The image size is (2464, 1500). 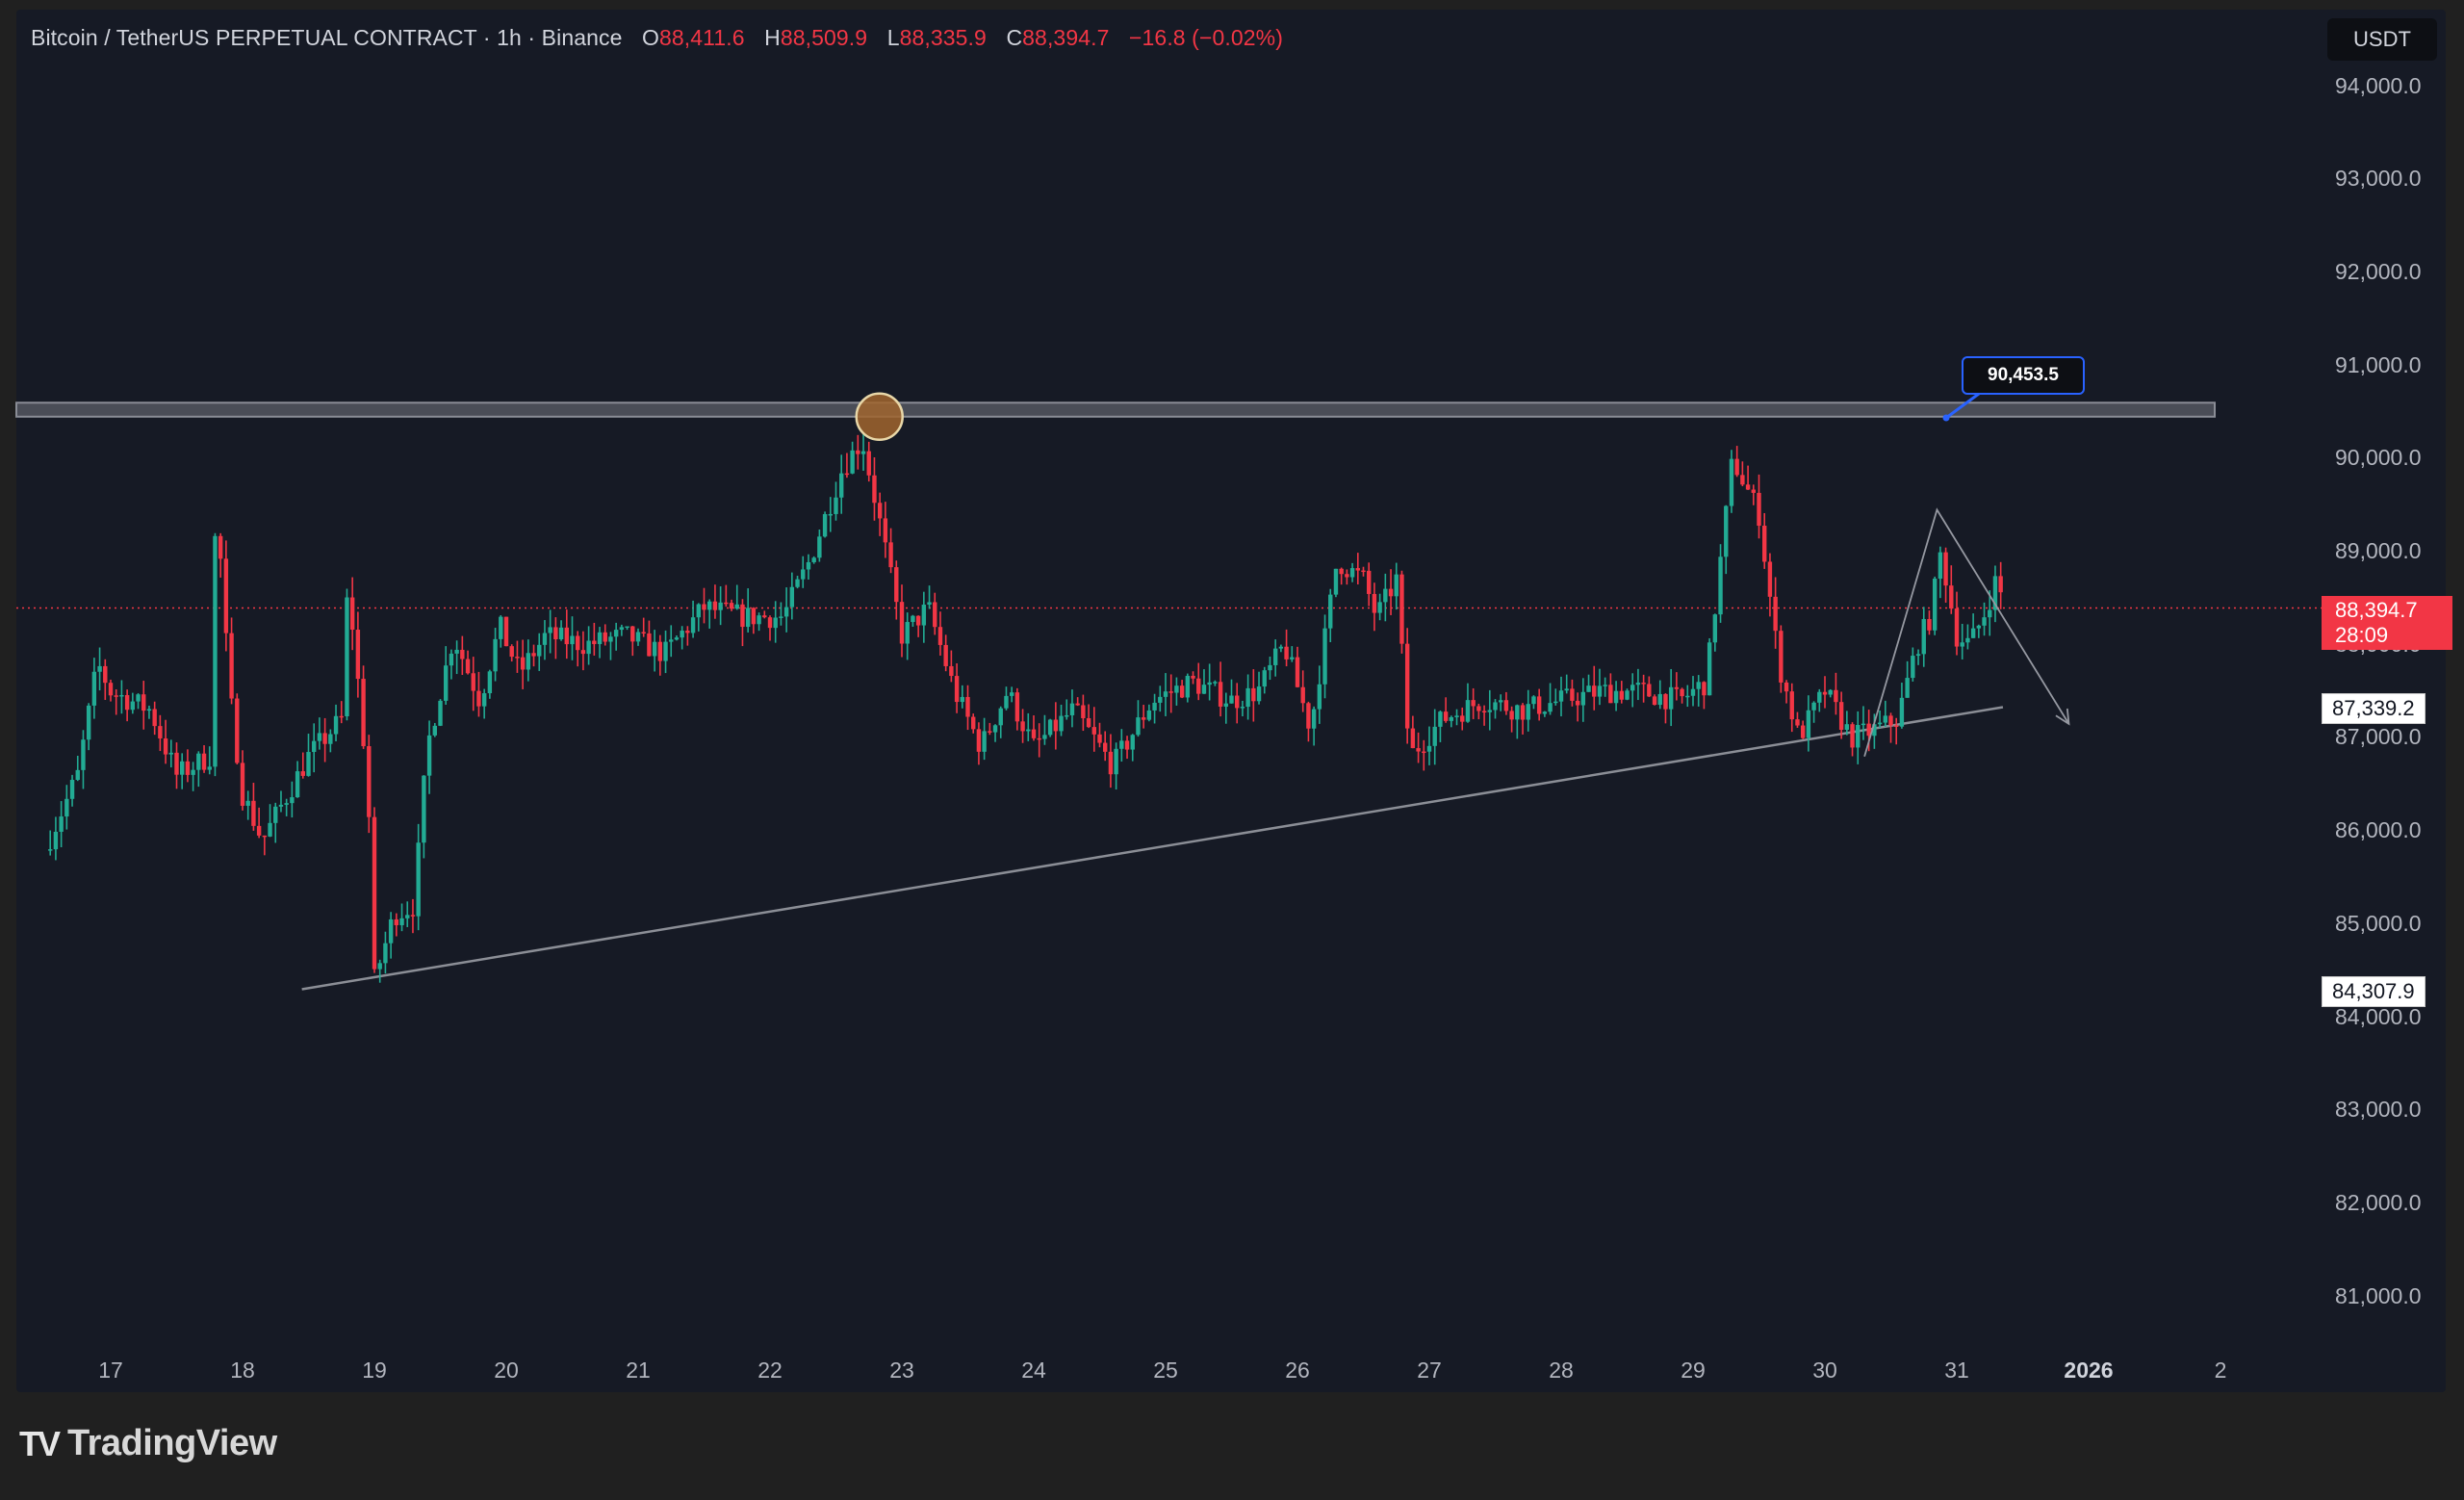 I want to click on y-tick-label: 92,000.0, so click(x=2378, y=271).